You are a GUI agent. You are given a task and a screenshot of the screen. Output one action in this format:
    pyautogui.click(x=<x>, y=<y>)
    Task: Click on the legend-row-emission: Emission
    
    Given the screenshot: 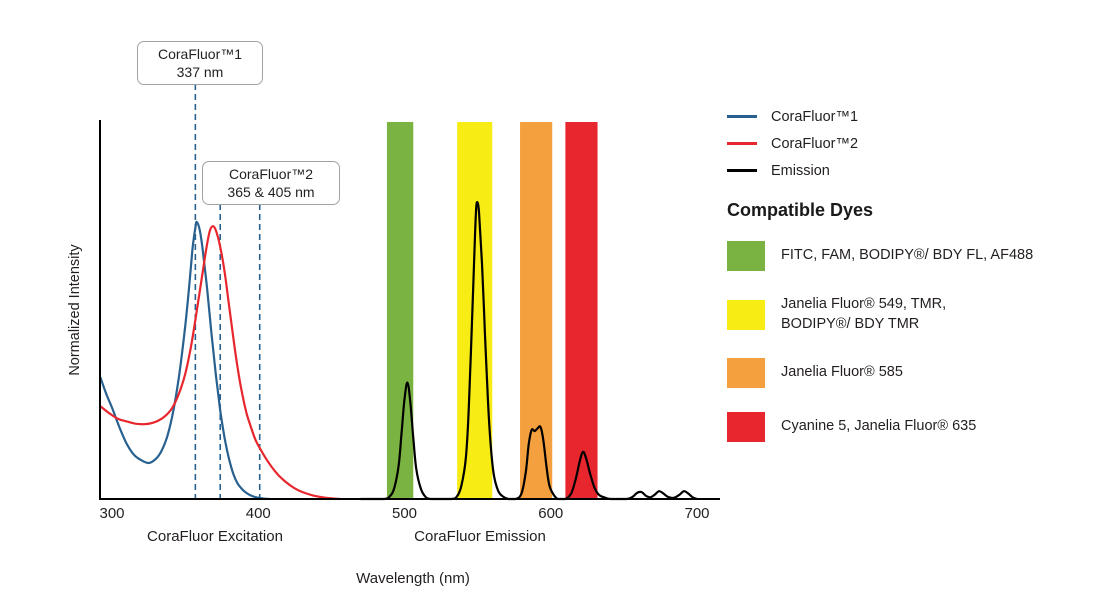 What is the action you would take?
    pyautogui.click(x=916, y=170)
    